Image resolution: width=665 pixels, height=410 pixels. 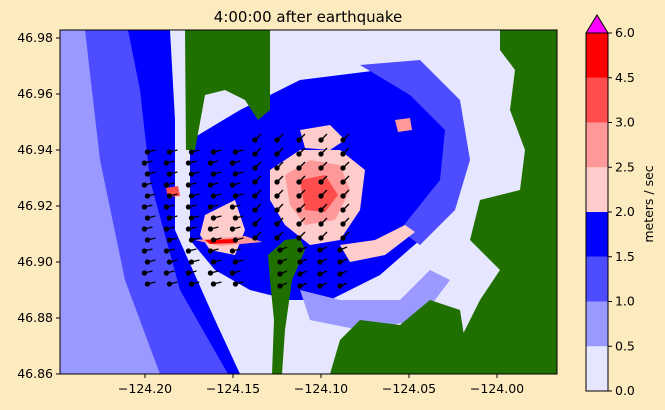 I want to click on y-tick-label: 46.90, so click(x=35, y=261).